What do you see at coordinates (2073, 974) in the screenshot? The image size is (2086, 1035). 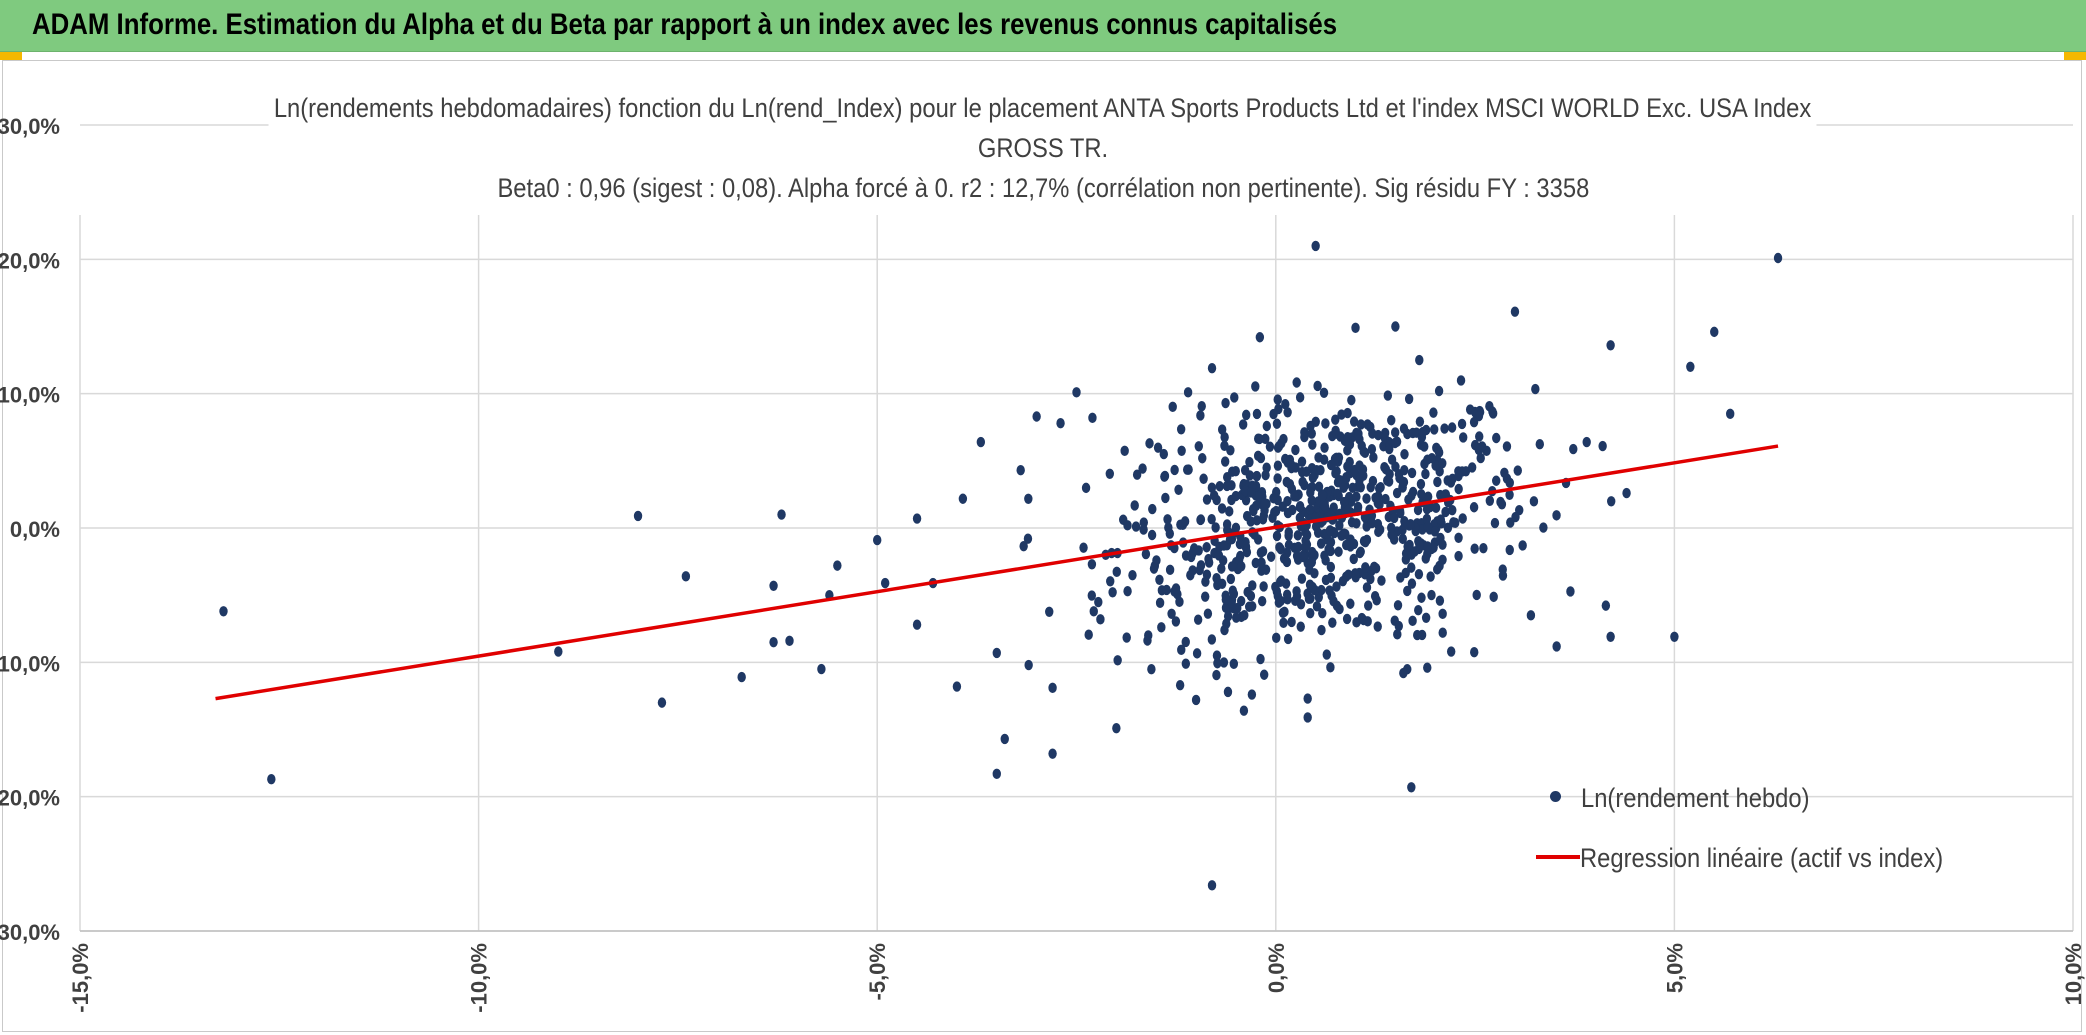 I see `x-tick-label: 10,0%` at bounding box center [2073, 974].